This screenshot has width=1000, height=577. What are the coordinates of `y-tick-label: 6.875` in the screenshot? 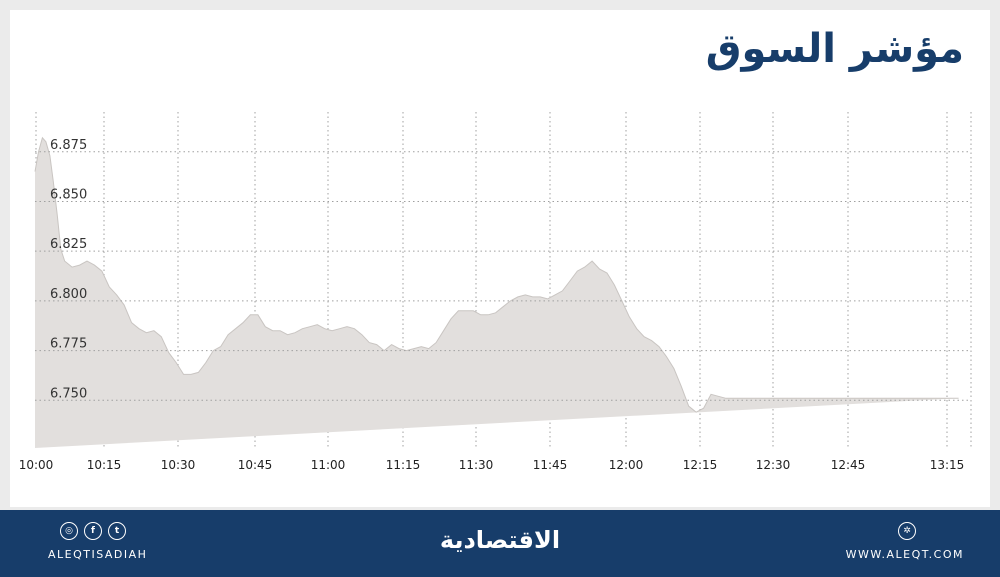 It's located at (68, 145).